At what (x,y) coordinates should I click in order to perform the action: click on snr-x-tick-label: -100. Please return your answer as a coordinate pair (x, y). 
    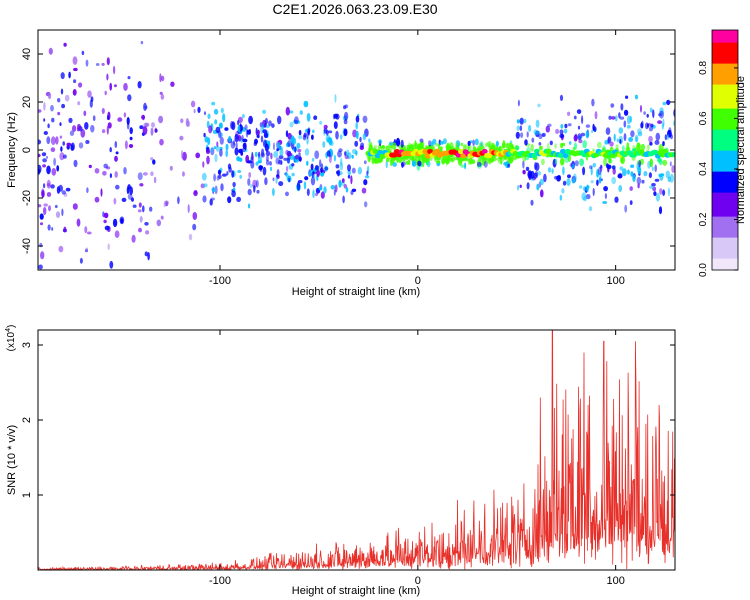
    Looking at the image, I should click on (220, 581).